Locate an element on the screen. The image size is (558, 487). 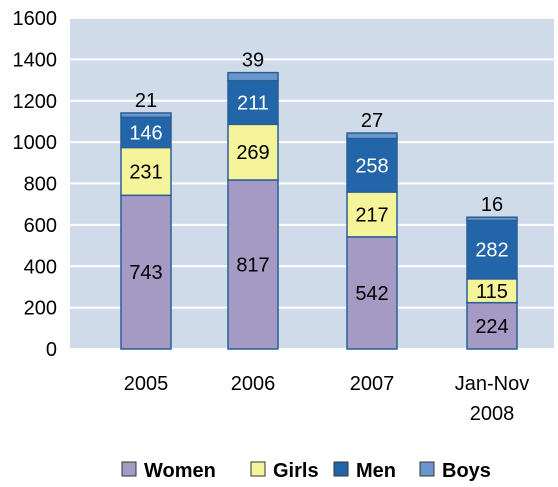
legend-label-boys: Boys is located at coordinates (466, 471).